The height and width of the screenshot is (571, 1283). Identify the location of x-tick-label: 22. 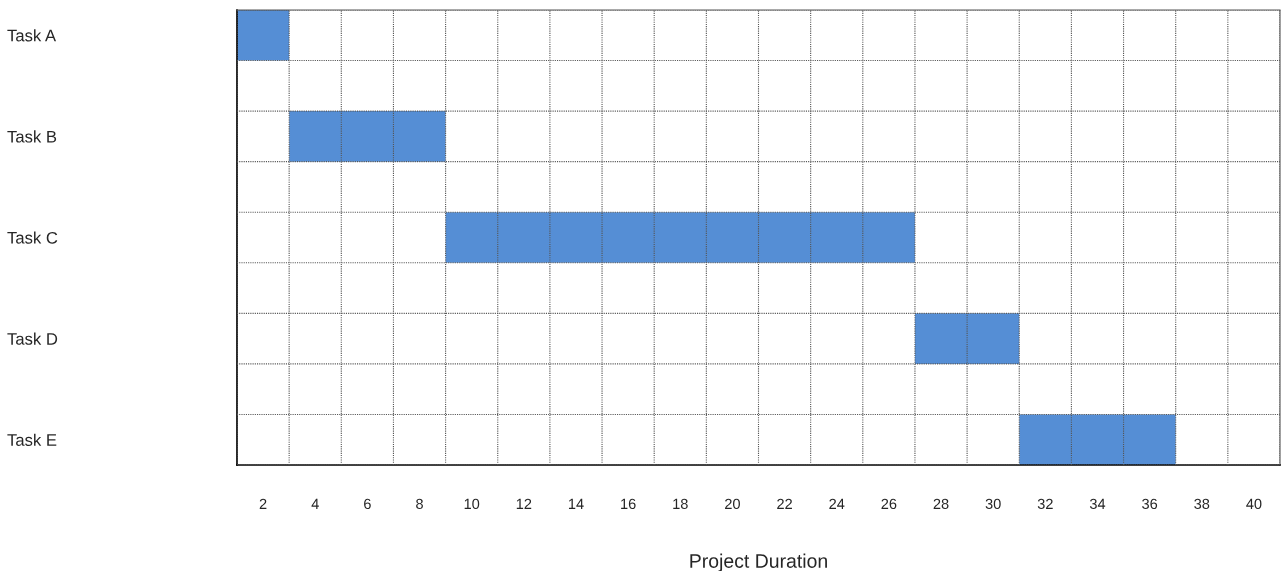
(784, 503).